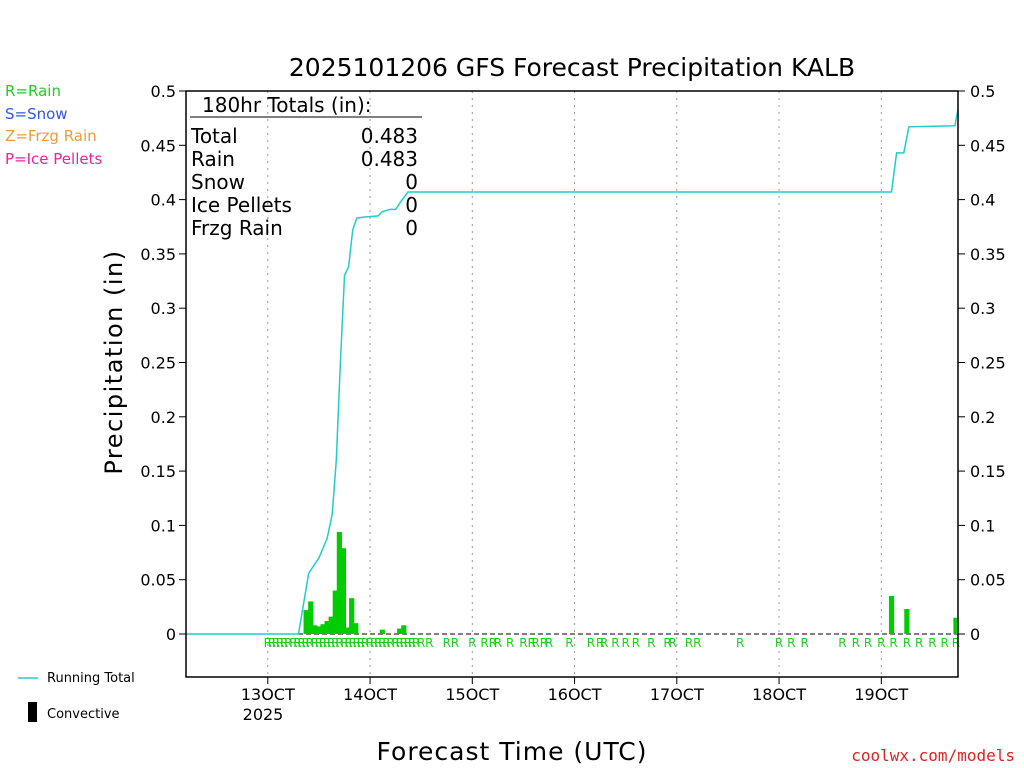 The image size is (1024, 768). I want to click on y-tick-label: 0.35, so click(158, 254).